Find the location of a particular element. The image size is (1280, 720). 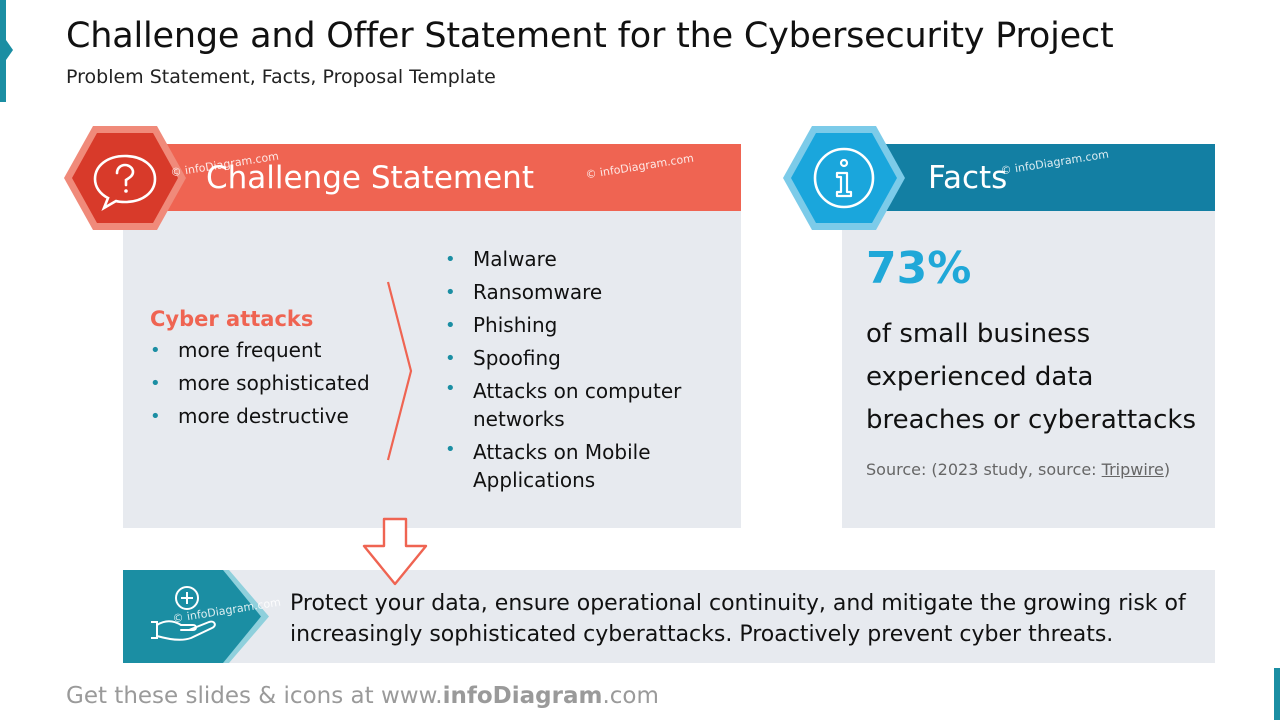

footer-prefix: Get these slides & icons at www. is located at coordinates (254, 696).